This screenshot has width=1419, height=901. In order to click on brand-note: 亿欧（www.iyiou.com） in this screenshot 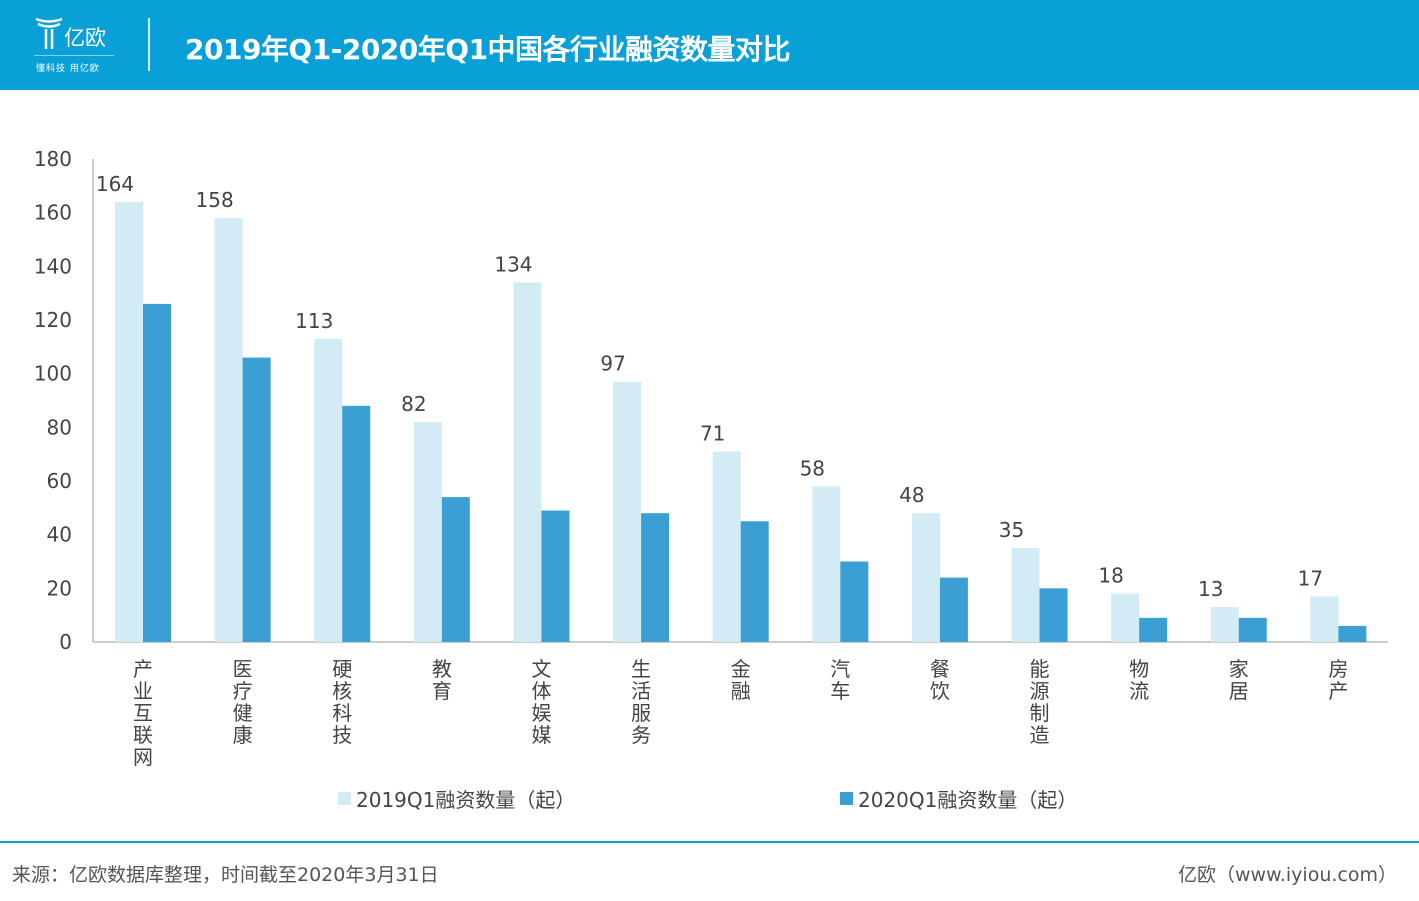, I will do `click(1287, 875)`.